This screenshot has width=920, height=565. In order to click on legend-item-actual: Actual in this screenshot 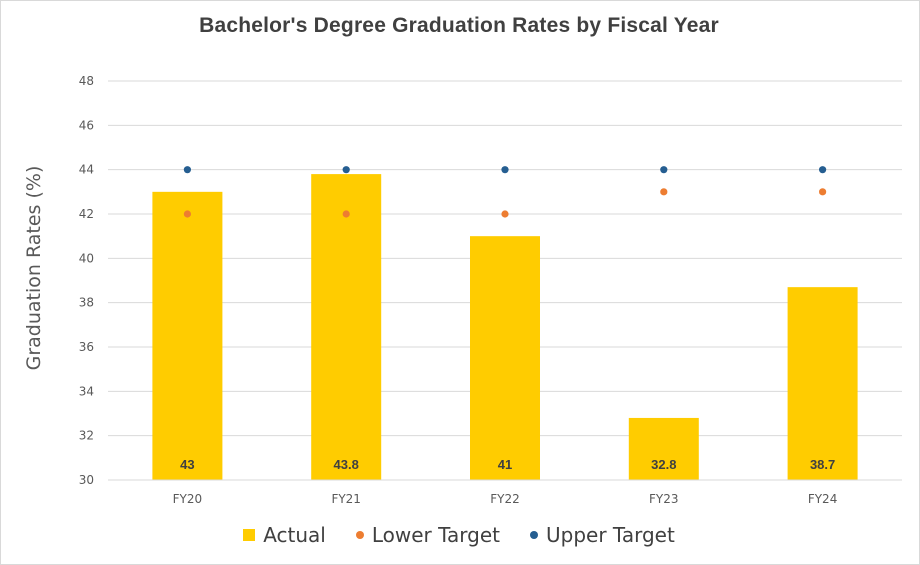, I will do `click(284, 535)`.